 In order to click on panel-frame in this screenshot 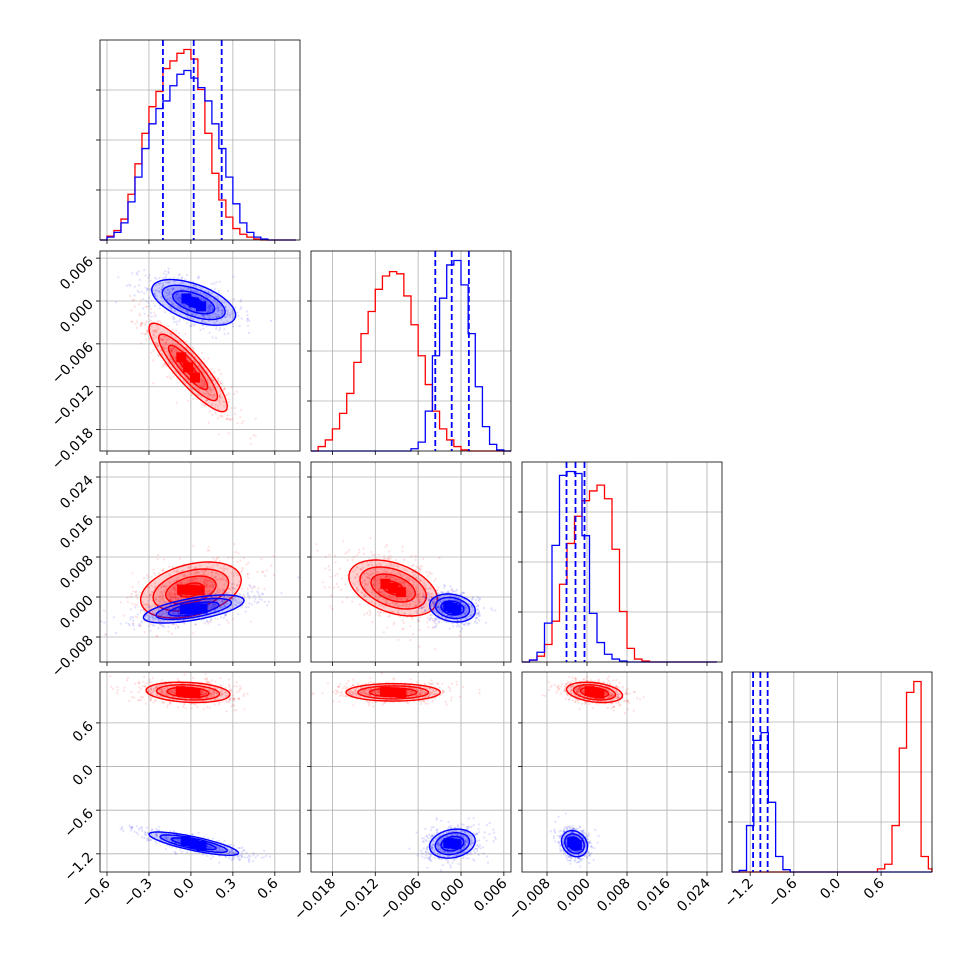, I will do `click(200, 562)`.